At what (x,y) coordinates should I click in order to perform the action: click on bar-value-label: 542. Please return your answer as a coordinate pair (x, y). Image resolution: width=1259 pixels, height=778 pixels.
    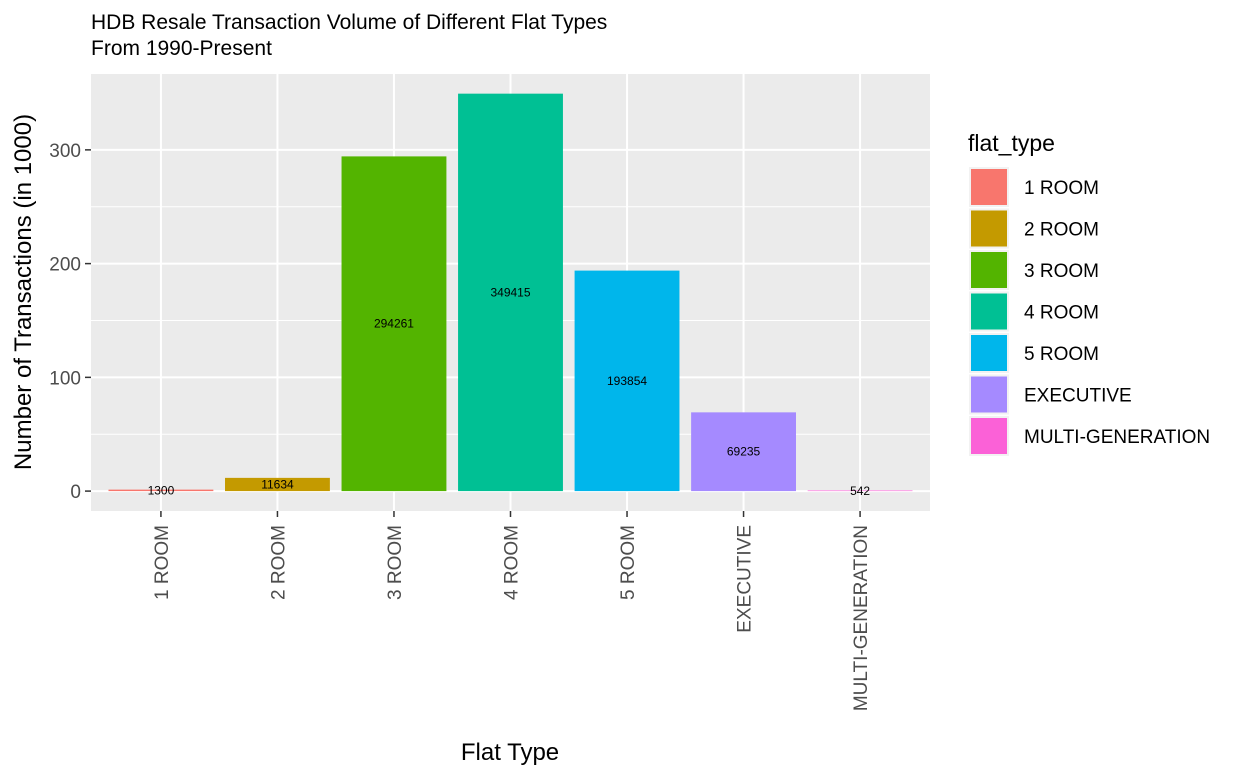
    Looking at the image, I should click on (860, 491).